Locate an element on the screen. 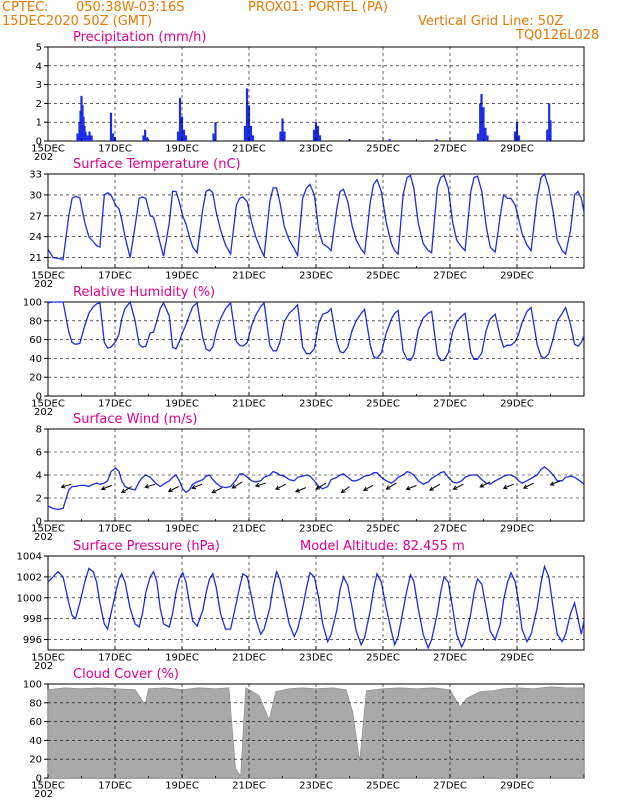 Image resolution: width=618 pixels, height=800 pixels. panel-title: Precipitation (mm/h) is located at coordinates (139, 37).